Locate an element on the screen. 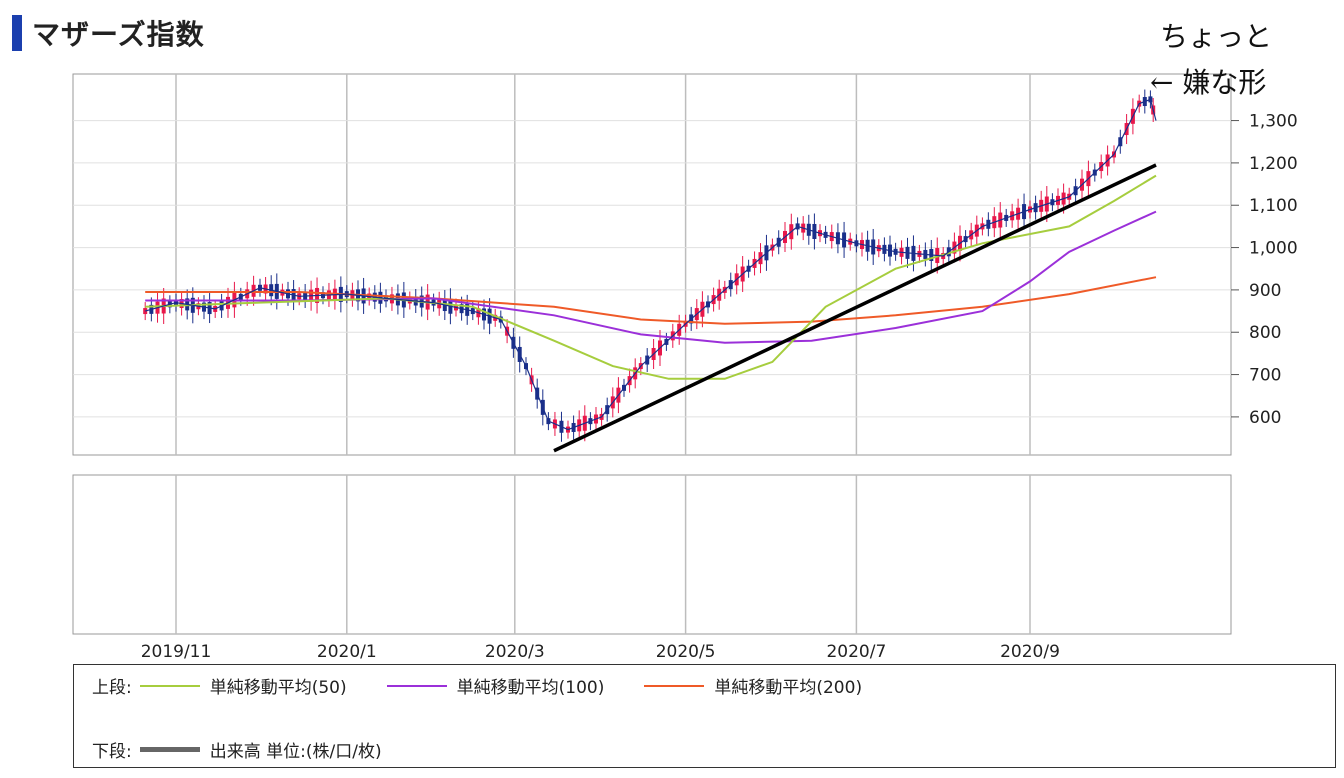 This screenshot has width=1344, height=778. legend-volume-label: 出来高 単位:(株/口/枚) is located at coordinates (295, 752).